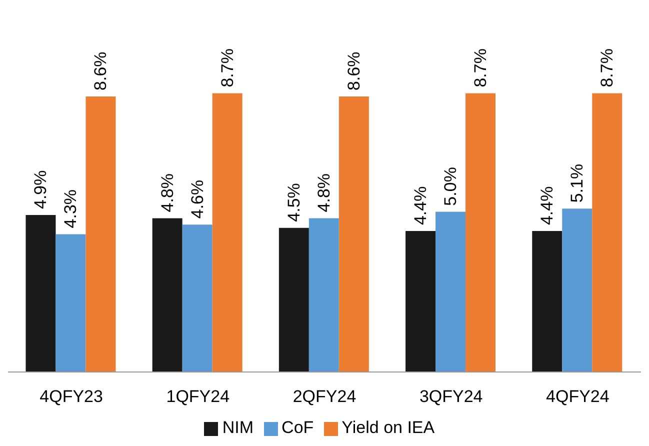  What do you see at coordinates (70, 208) in the screenshot?
I see `data-label: 4.3%` at bounding box center [70, 208].